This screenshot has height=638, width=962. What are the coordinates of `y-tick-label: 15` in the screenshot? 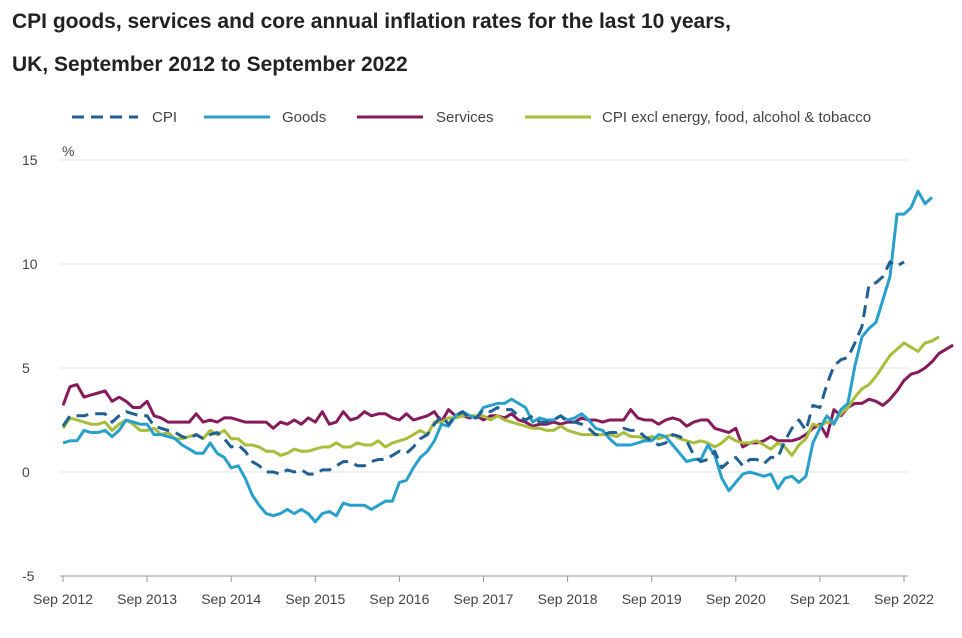 It's located at (30, 160).